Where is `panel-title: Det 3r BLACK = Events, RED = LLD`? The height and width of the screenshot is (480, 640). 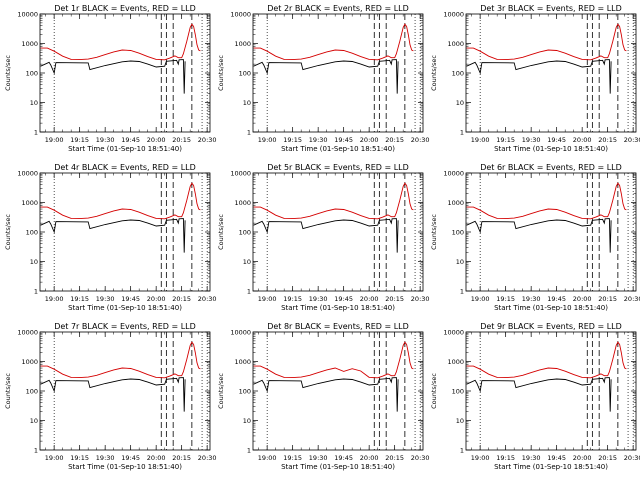 panel-title: Det 3r BLACK = Events, RED = LLD is located at coordinates (551, 8).